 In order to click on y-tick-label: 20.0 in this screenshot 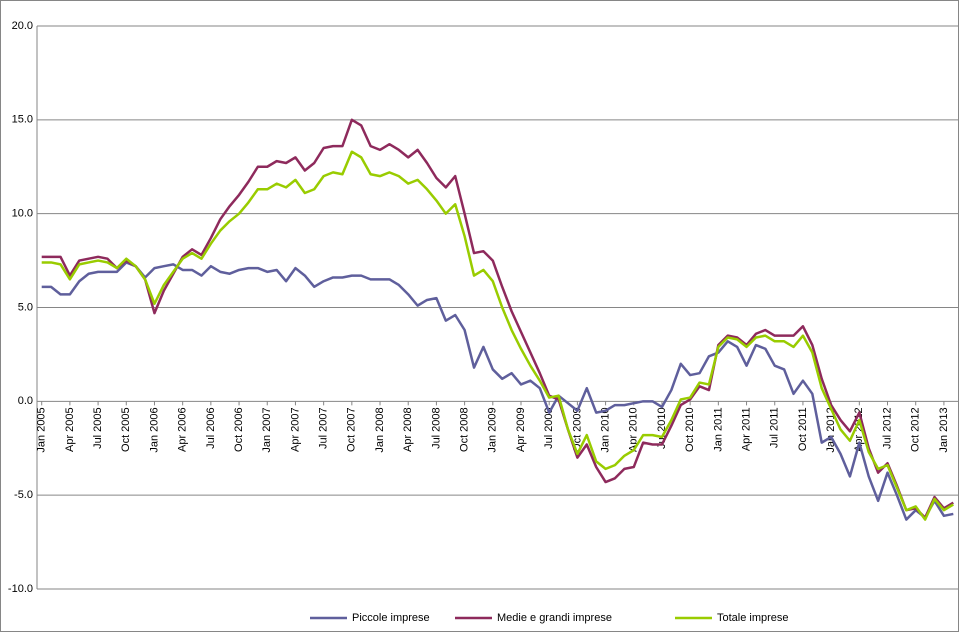, I will do `click(22, 26)`.